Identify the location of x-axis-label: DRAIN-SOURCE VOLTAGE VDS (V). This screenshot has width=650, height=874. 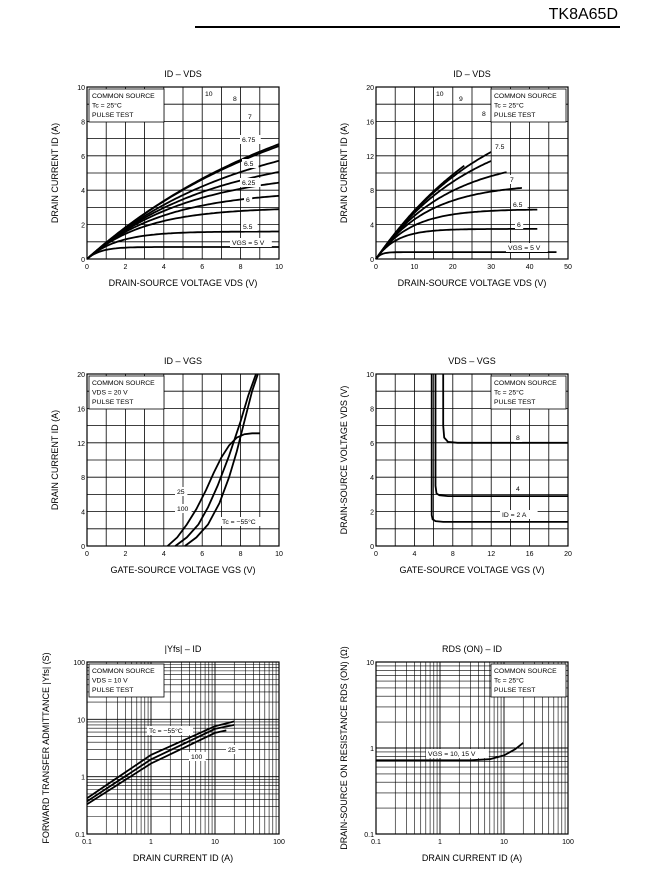
(472, 283).